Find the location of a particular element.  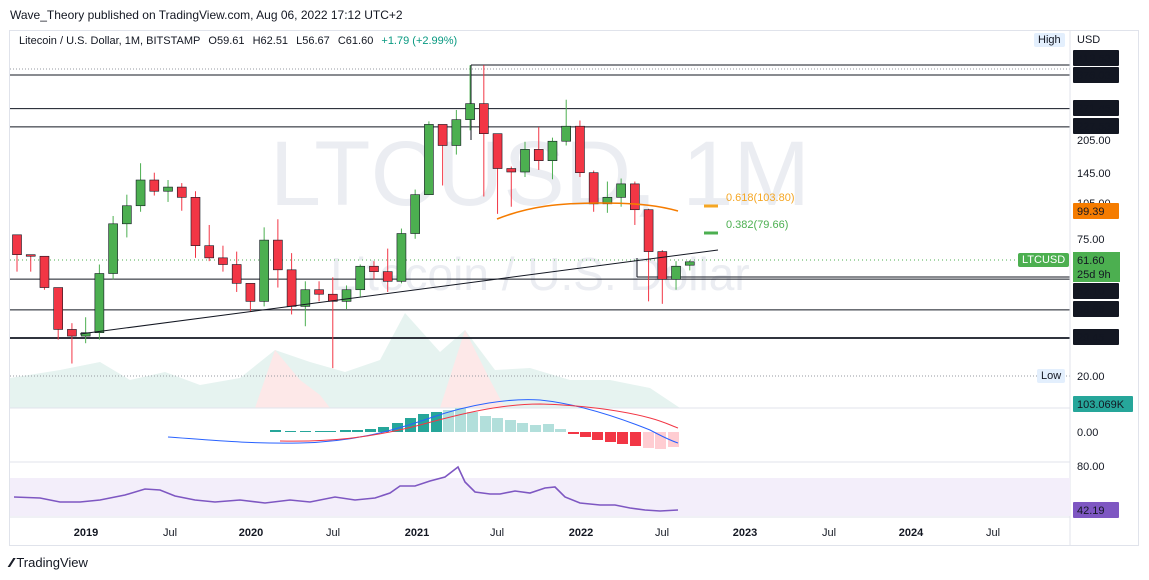

rsi-value-label-bg is located at coordinates (1096, 510).